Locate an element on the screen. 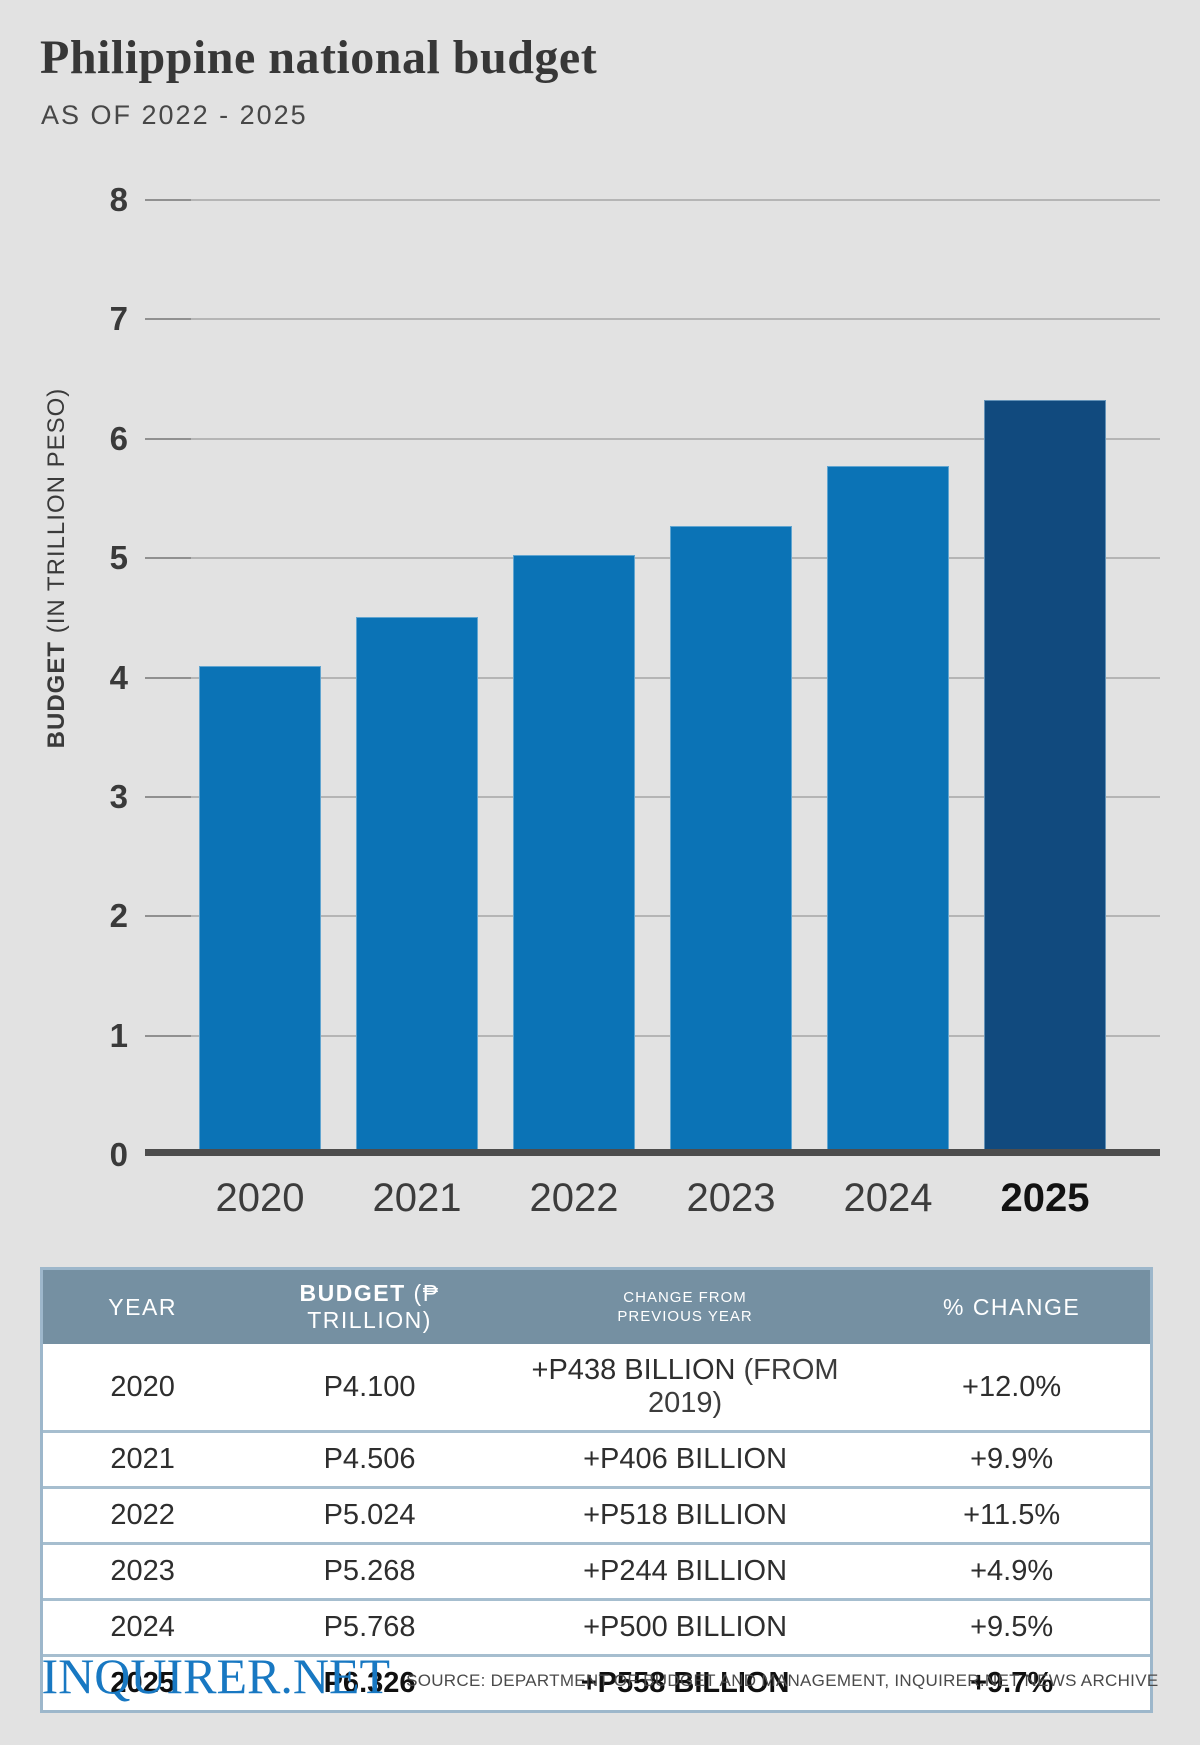 The height and width of the screenshot is (1745, 1200). cell-change: +P244 BILLION is located at coordinates (685, 1570).